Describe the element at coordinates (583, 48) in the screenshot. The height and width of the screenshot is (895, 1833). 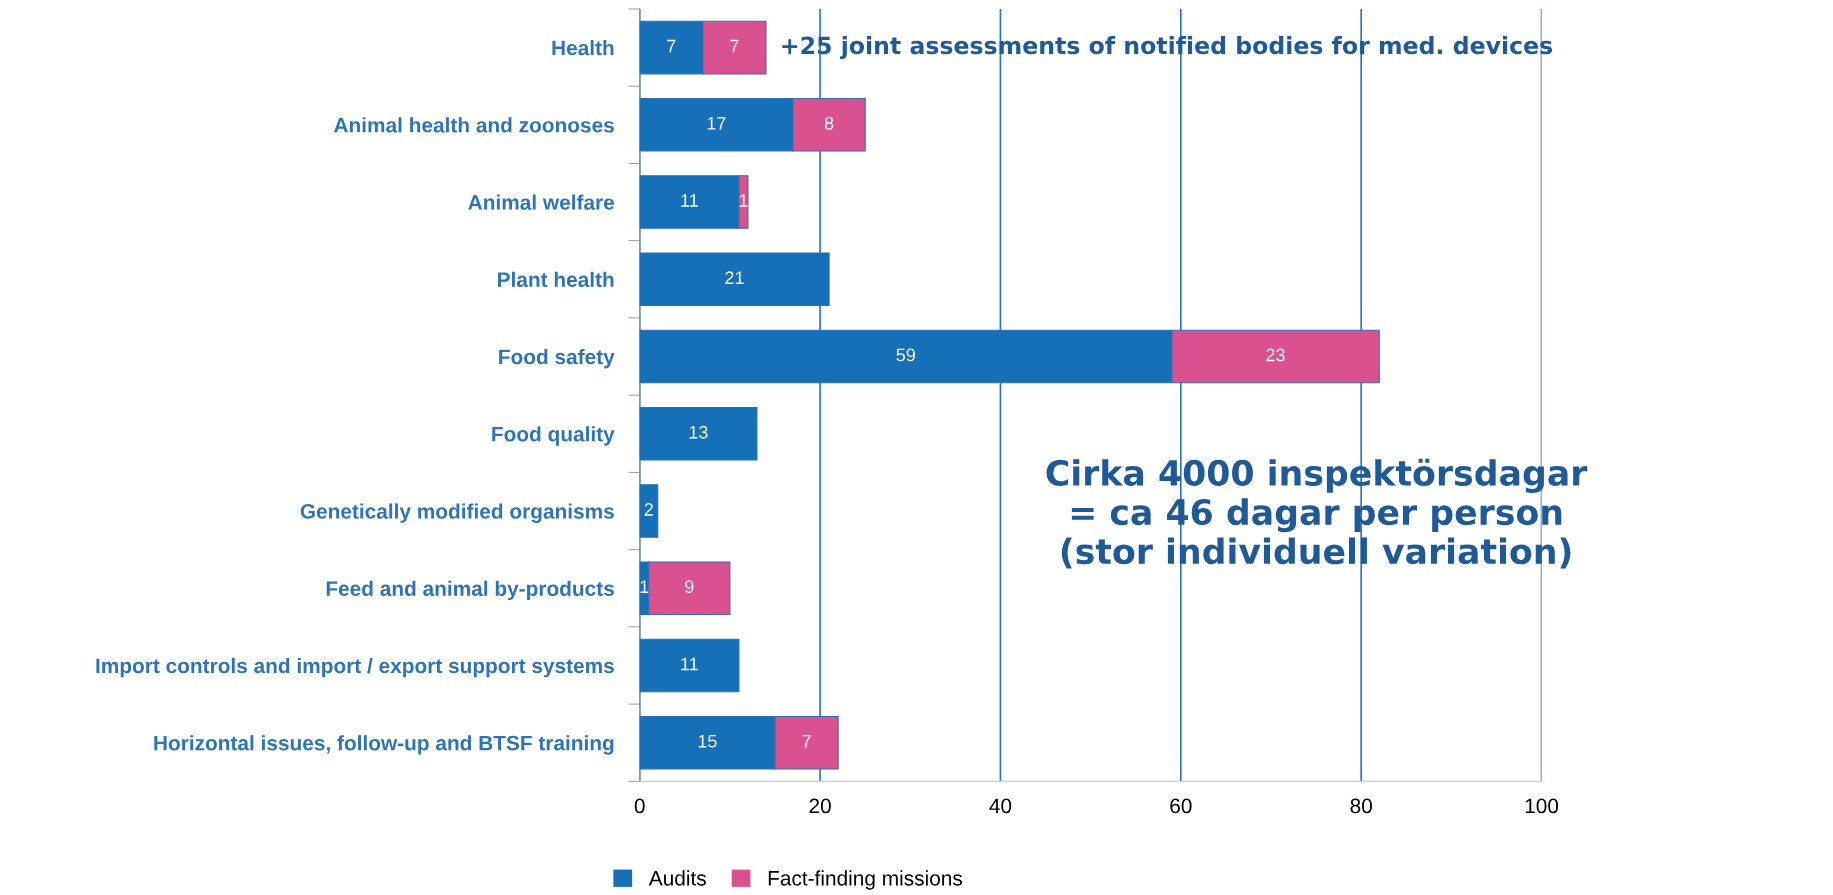
I see `y-tick-label: Health` at that location.